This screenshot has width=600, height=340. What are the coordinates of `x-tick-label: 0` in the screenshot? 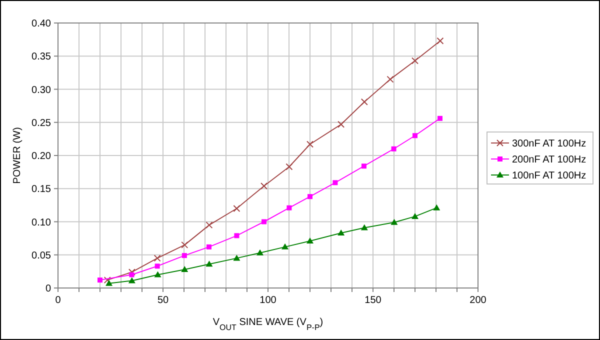 It's located at (58, 300).